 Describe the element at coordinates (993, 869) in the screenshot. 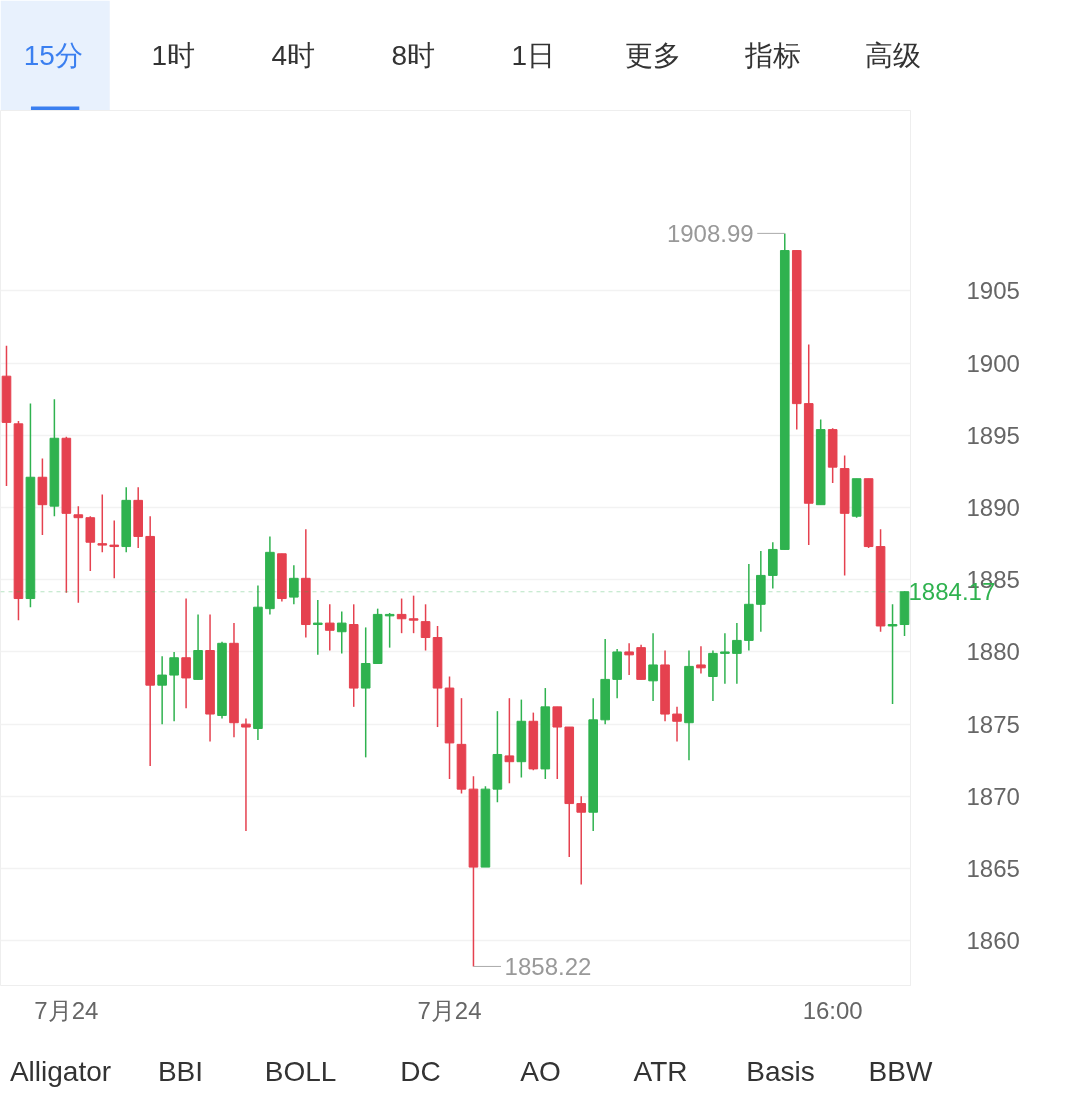

I see `y-tick-label: 1865` at that location.